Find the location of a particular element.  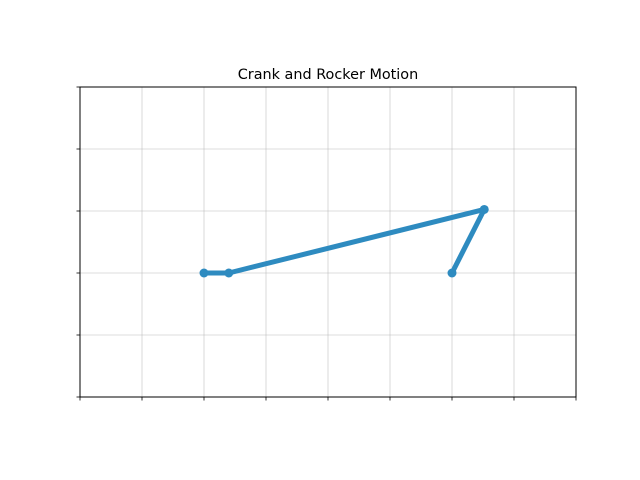

chart-title: Crank and Rocker Motion is located at coordinates (328, 75).